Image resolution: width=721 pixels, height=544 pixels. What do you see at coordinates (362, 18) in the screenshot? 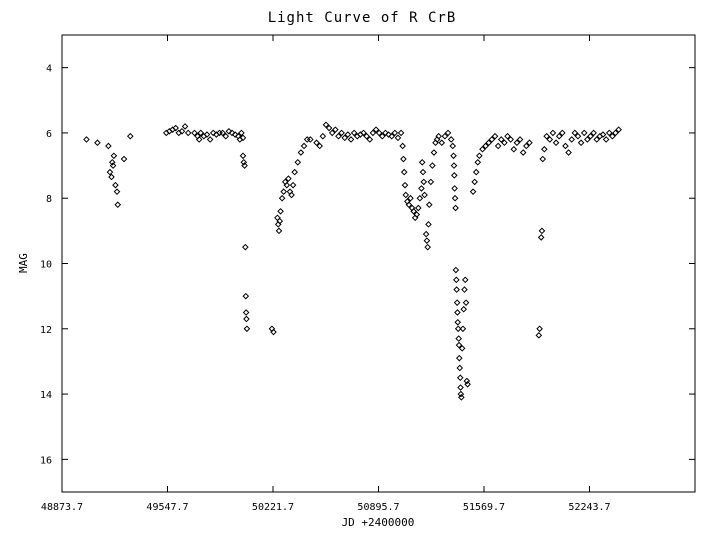
I see `chart-title: Light Curve of R CrB` at bounding box center [362, 18].